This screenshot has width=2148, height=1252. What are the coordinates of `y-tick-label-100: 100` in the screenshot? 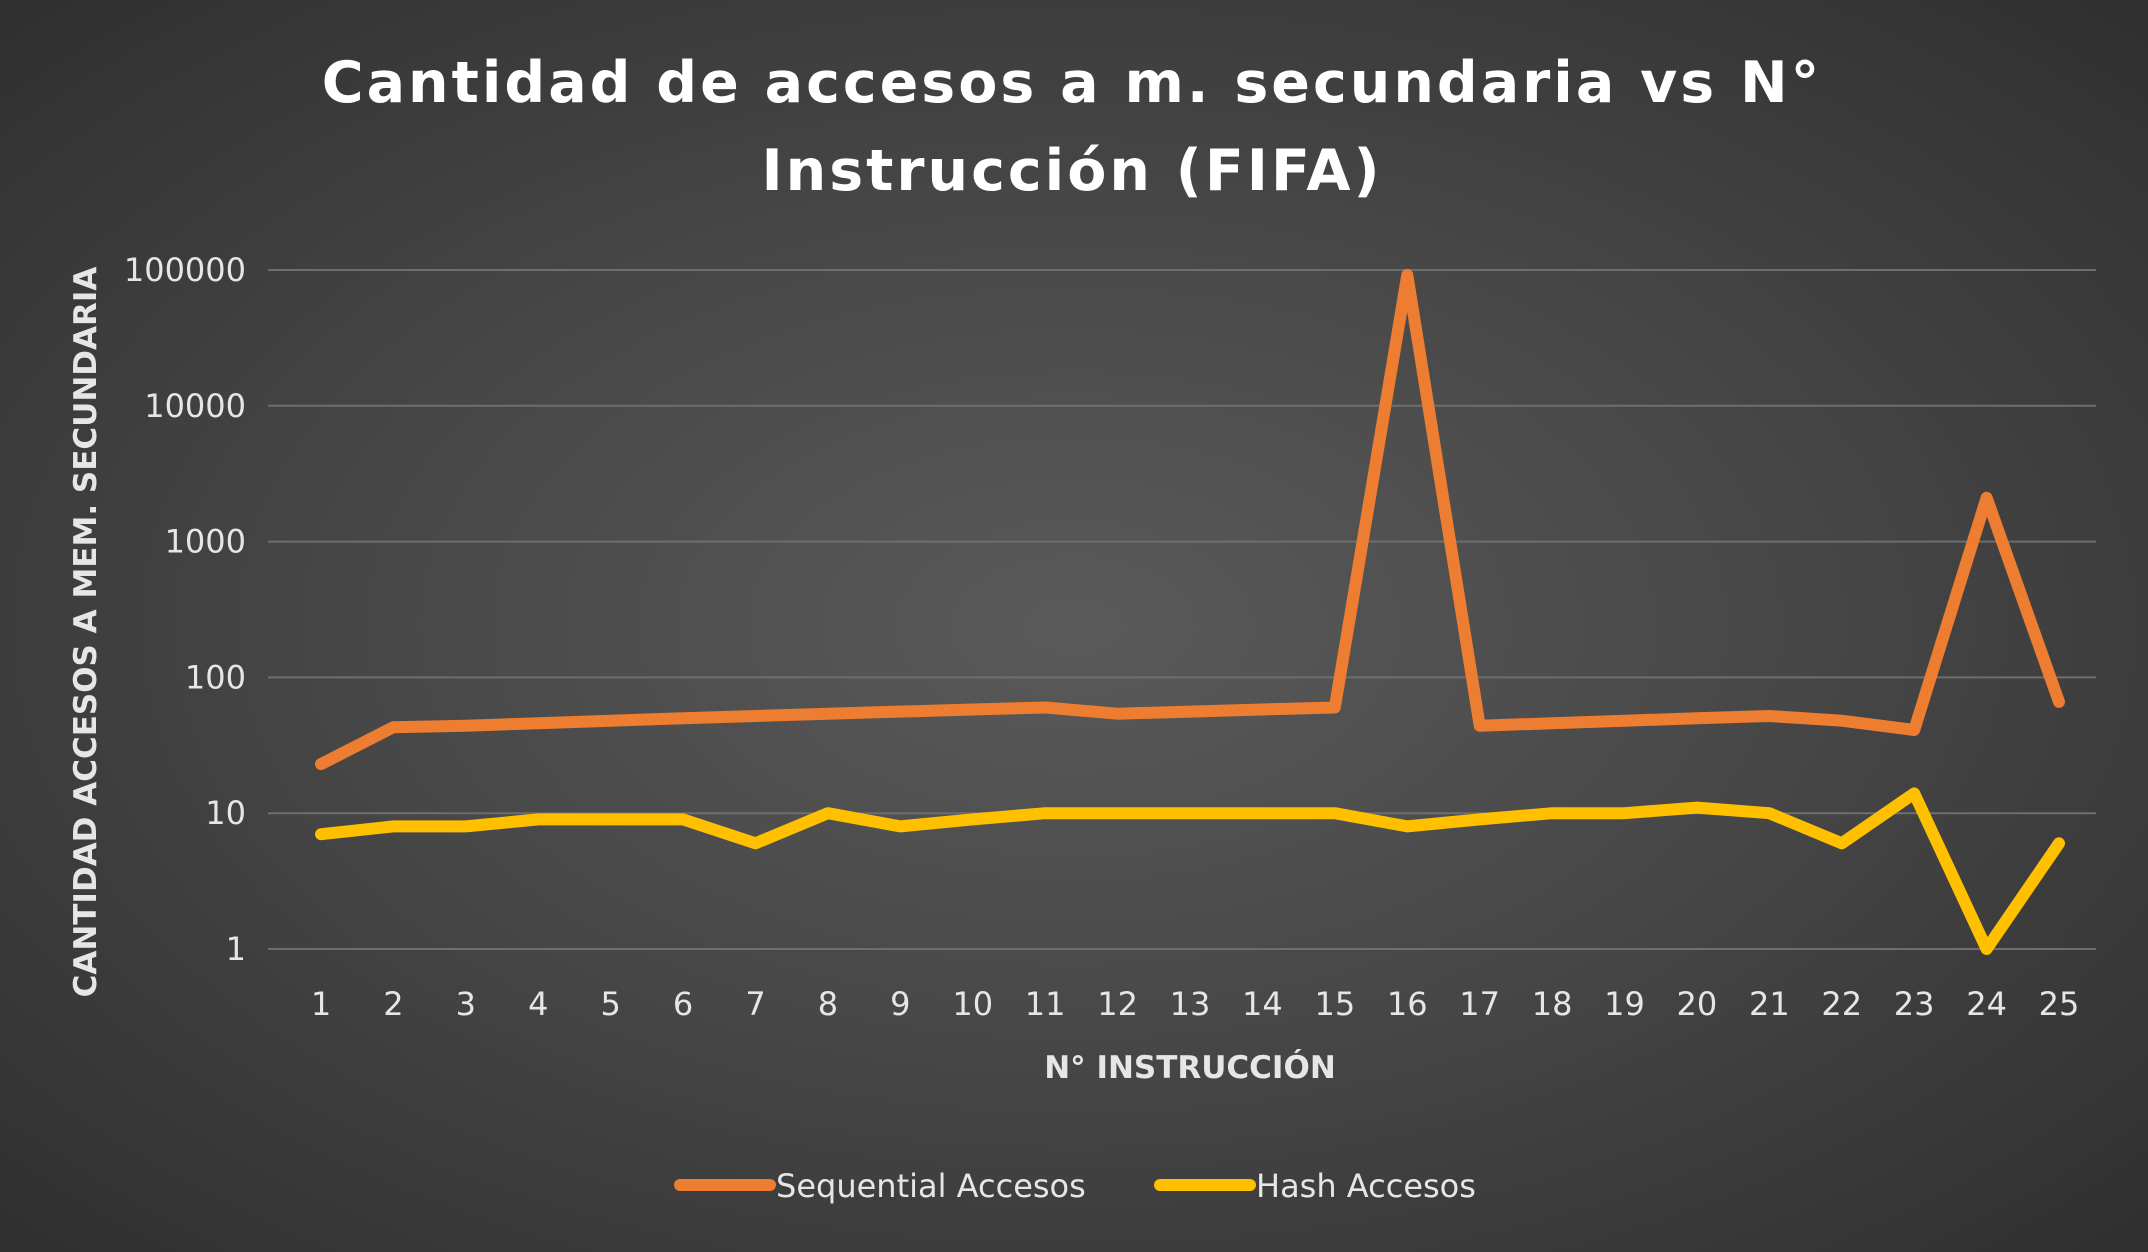 It's located at (215, 677).